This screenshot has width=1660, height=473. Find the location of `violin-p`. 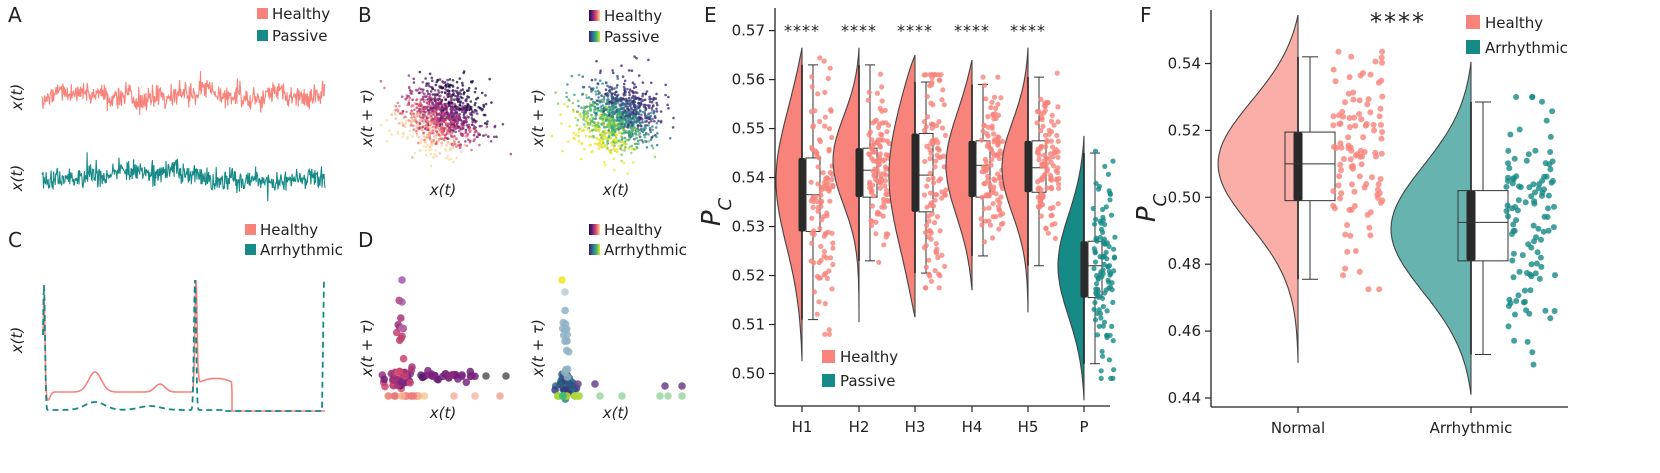

violin-p is located at coordinates (1087, 268).